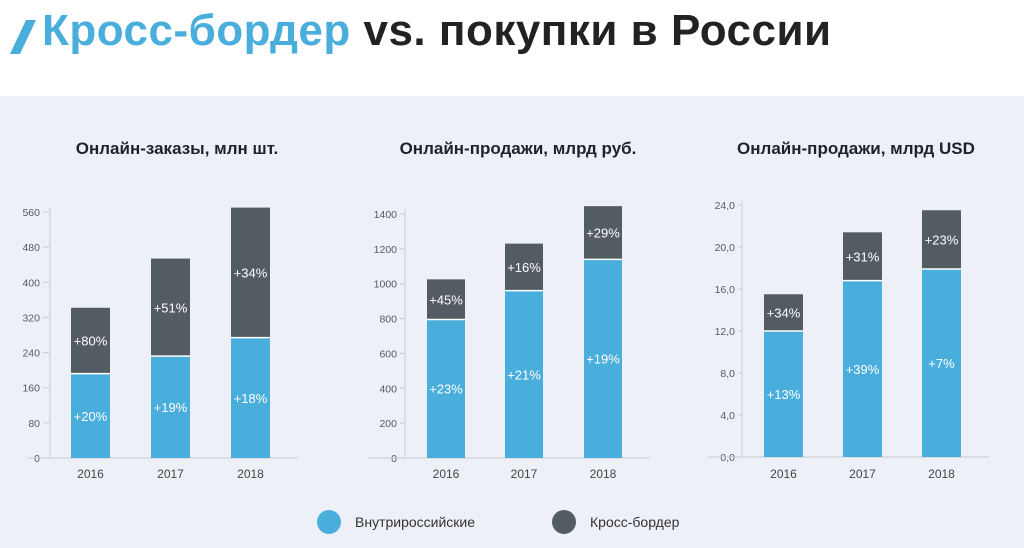 This screenshot has height=548, width=1024. Describe the element at coordinates (388, 354) in the screenshot. I see `y-tick-label: 600` at that location.